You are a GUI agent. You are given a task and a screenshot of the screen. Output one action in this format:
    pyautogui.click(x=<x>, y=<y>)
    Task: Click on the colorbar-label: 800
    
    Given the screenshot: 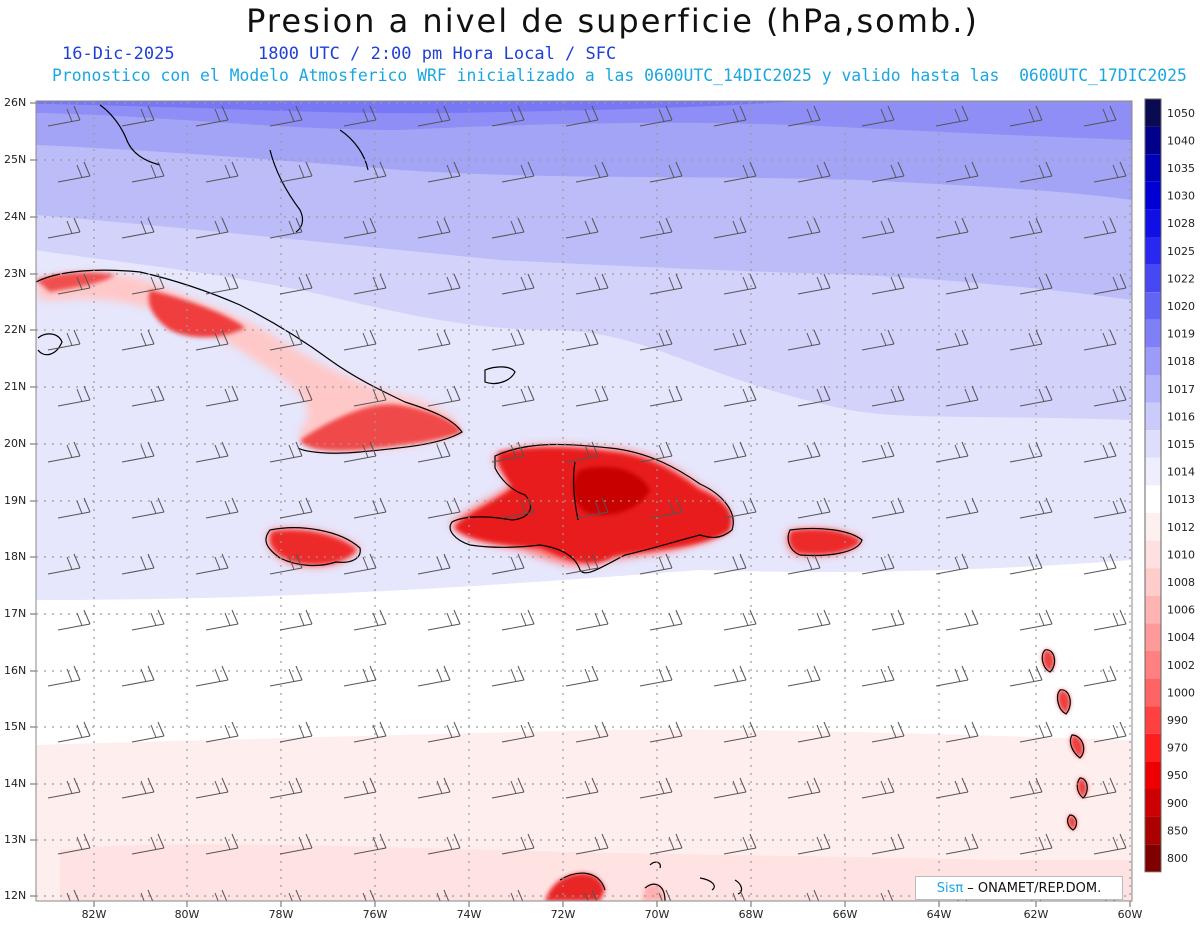 What is the action you would take?
    pyautogui.click(x=1177, y=858)
    